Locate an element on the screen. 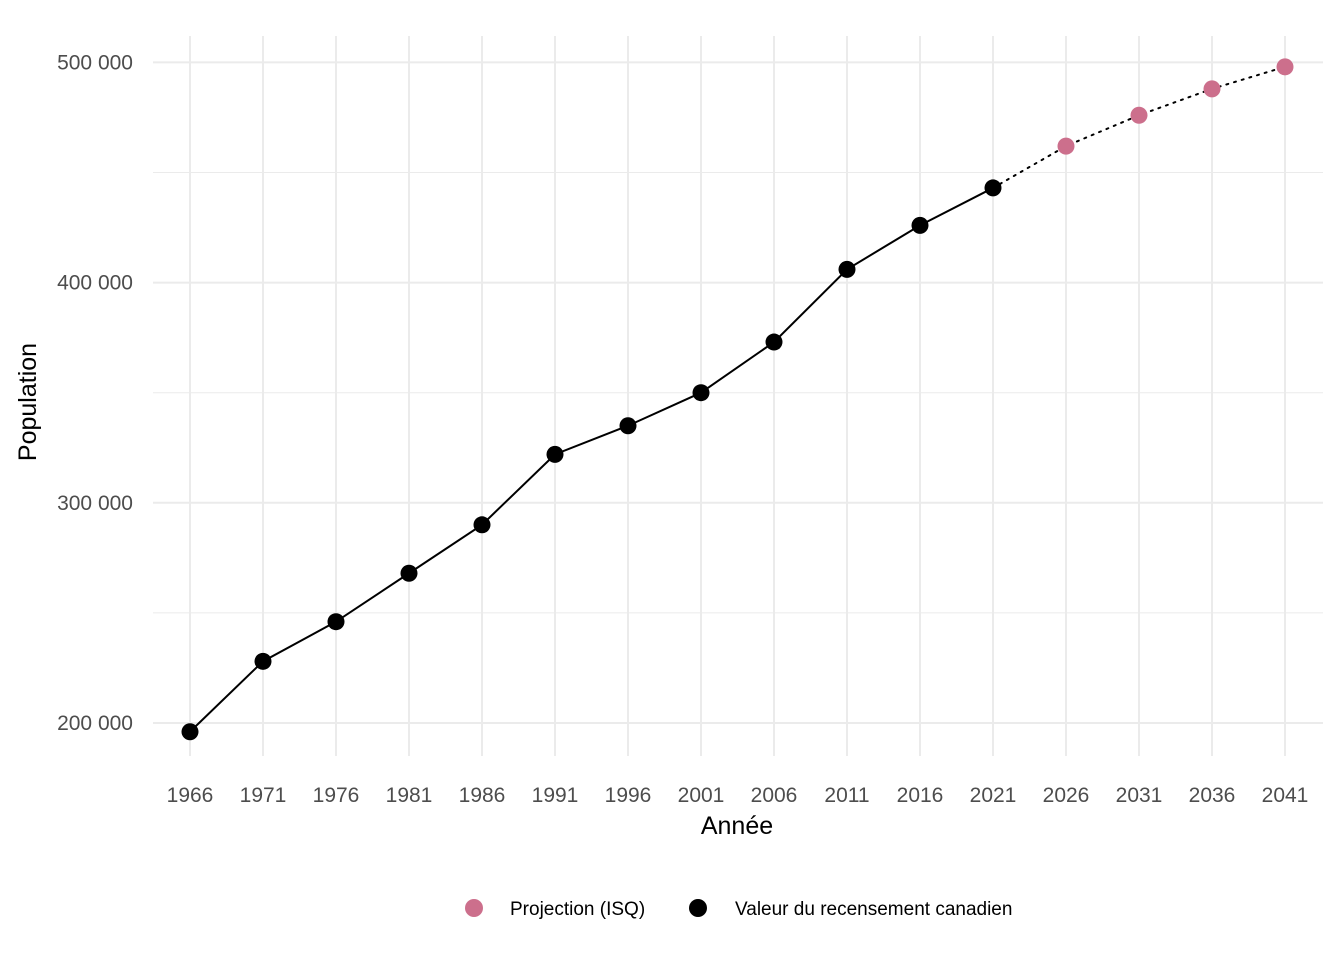 Image resolution: width=1344 pixels, height=965 pixels. point-projection-2041 is located at coordinates (1285, 67).